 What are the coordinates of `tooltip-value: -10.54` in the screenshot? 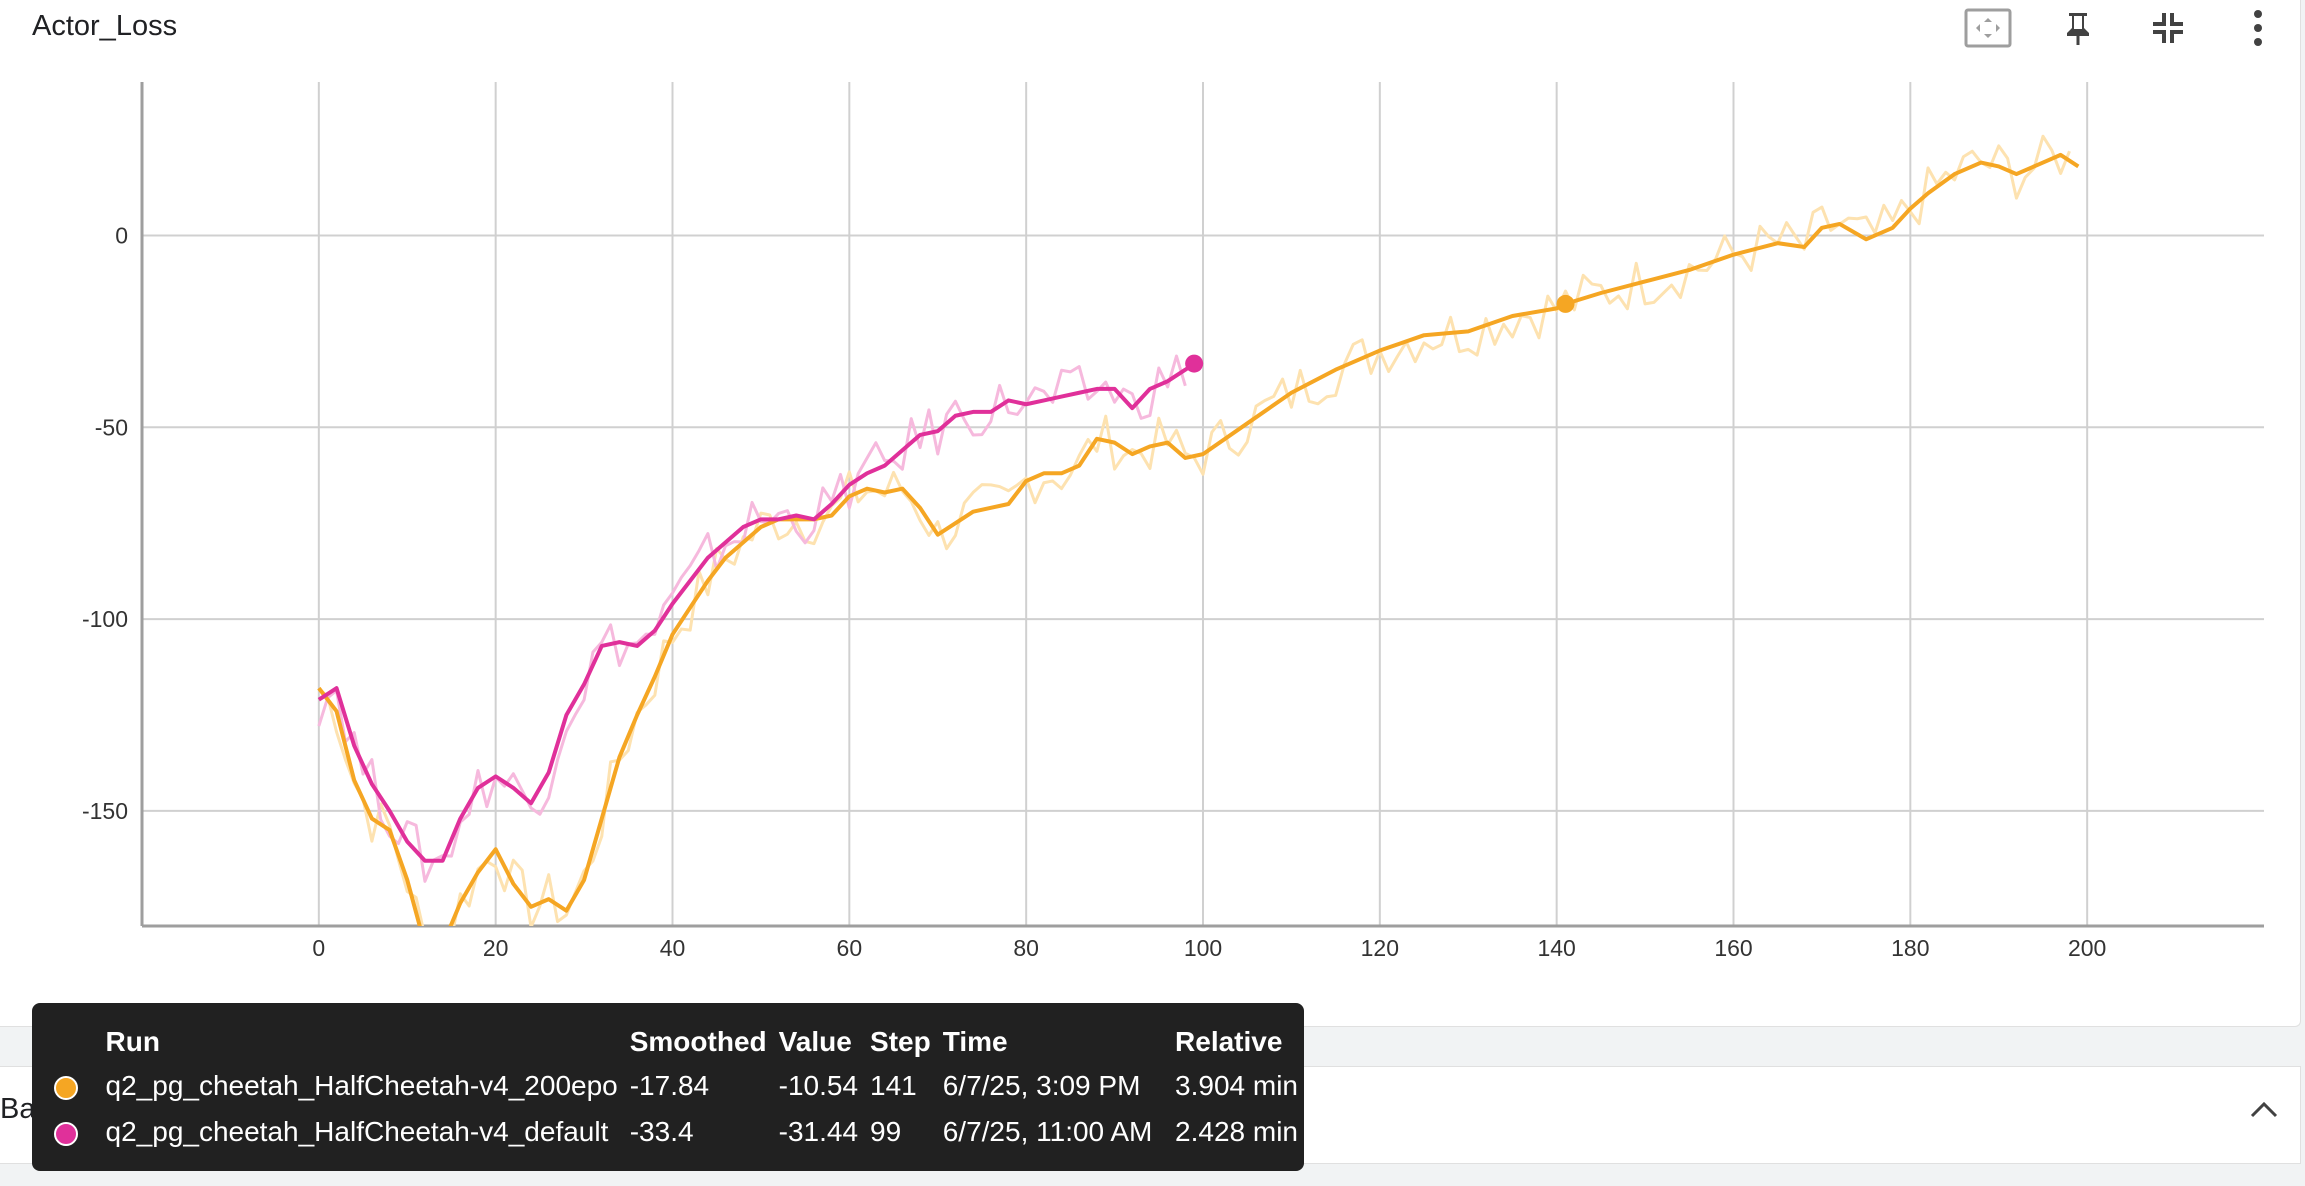 It's located at (818, 1085).